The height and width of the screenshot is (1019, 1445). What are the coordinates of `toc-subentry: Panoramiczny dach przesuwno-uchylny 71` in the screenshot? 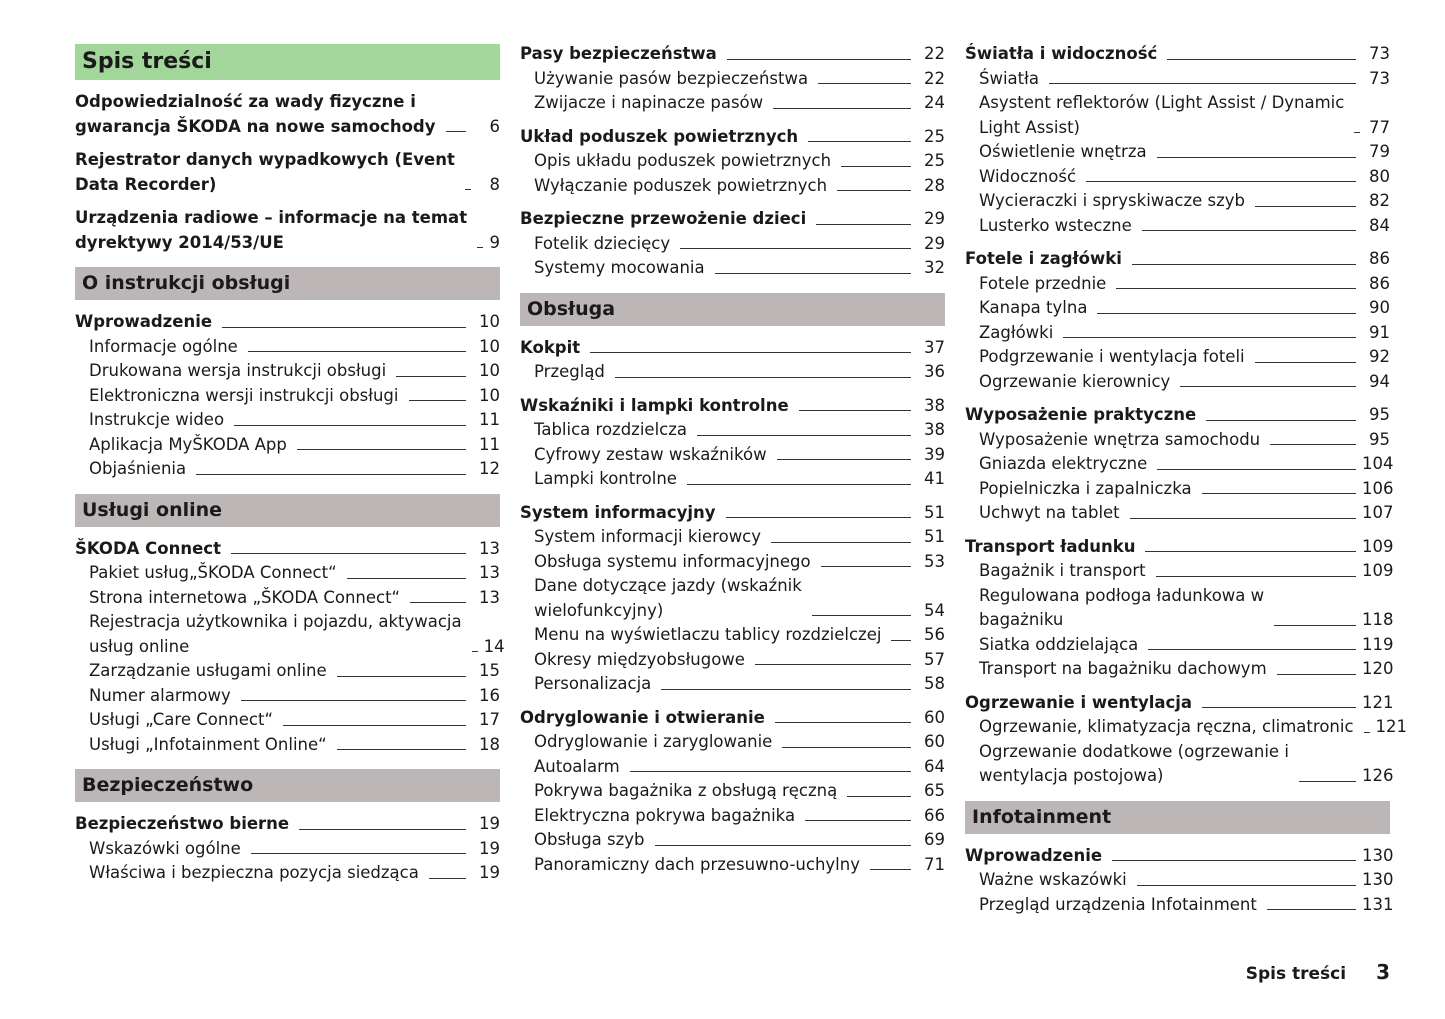 It's located at (732, 865).